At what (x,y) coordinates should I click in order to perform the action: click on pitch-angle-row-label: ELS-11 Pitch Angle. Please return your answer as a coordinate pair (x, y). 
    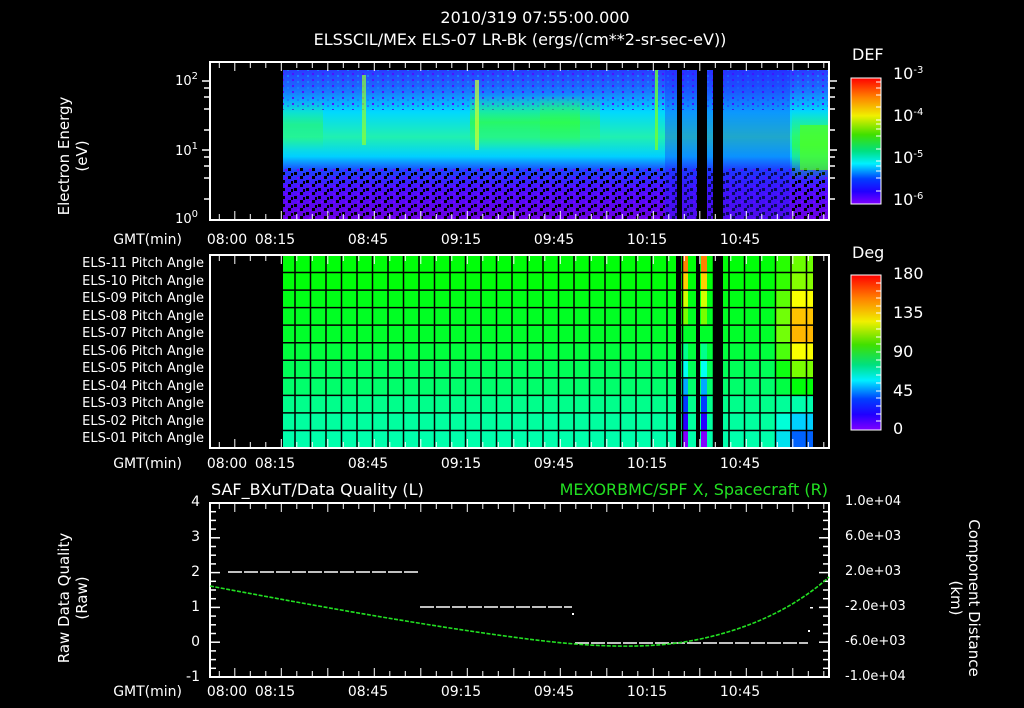
    Looking at the image, I should click on (143, 263).